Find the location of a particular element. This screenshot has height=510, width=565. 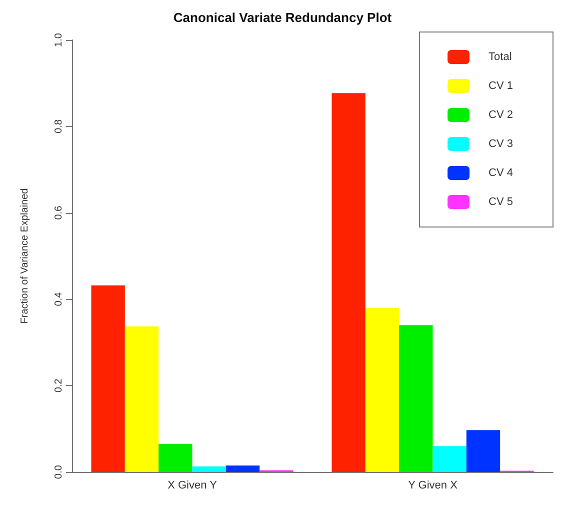

y-tick-label: 0.2 is located at coordinates (59, 385).